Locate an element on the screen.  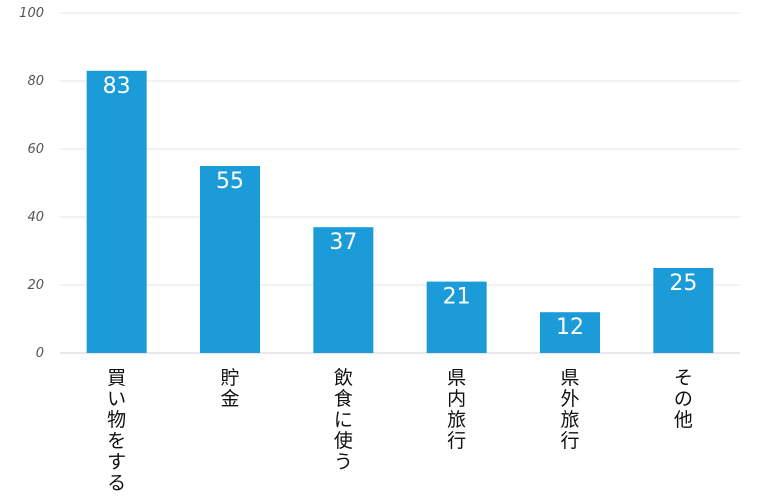
bar-value-label: 55 is located at coordinates (230, 181).